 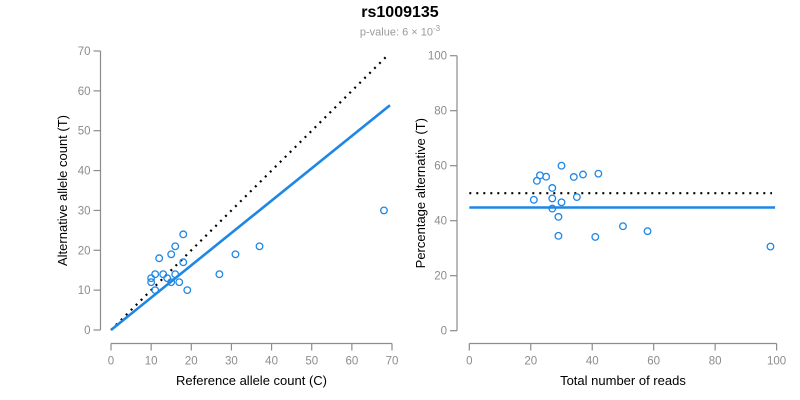 What do you see at coordinates (715, 362) in the screenshot?
I see `x-tick-label: 80` at bounding box center [715, 362].